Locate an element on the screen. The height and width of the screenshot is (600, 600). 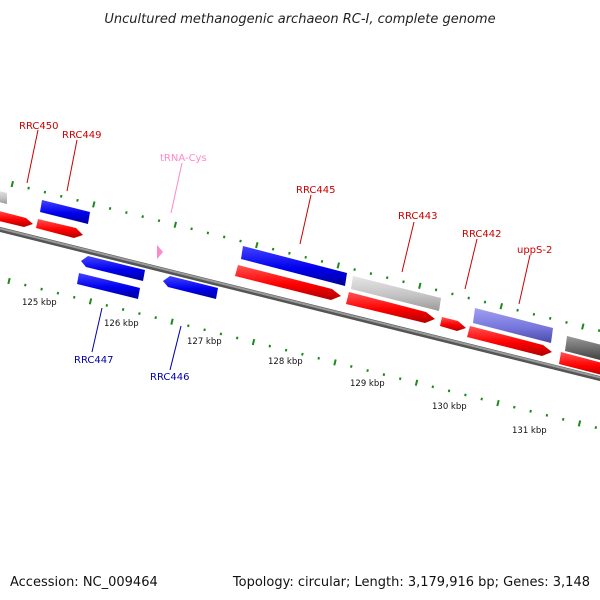
kbp-label-129: 129 kbp is located at coordinates (367, 384).